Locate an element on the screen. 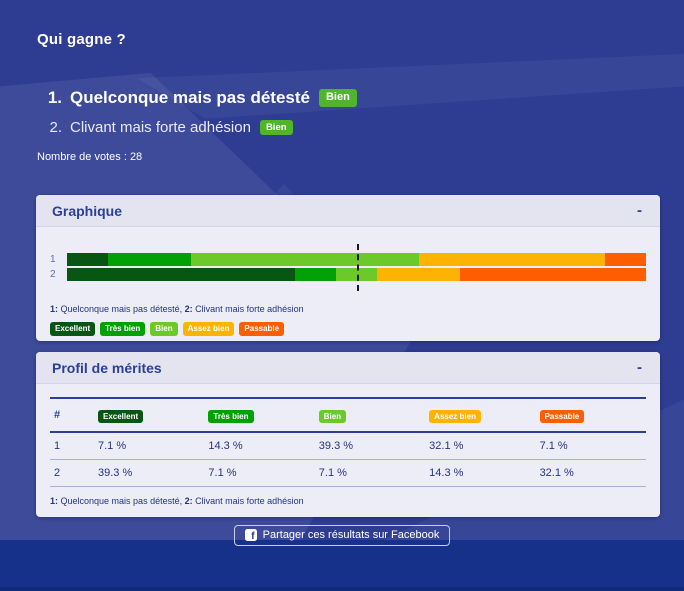 The width and height of the screenshot is (684, 591). share-row: f Partager ces résultats sur Facebook is located at coordinates (342, 535).